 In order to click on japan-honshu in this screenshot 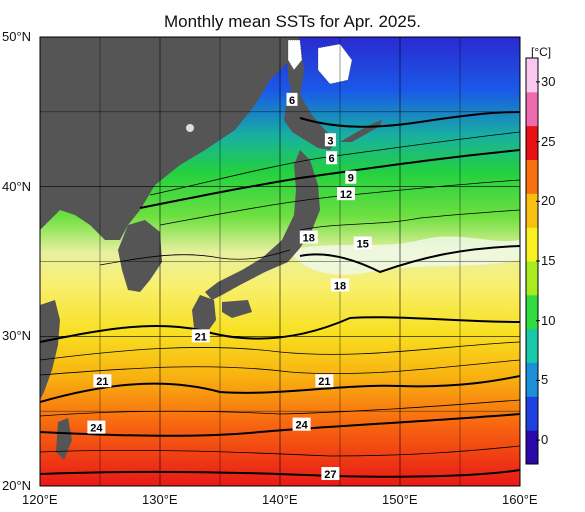, I will do `click(262, 225)`.